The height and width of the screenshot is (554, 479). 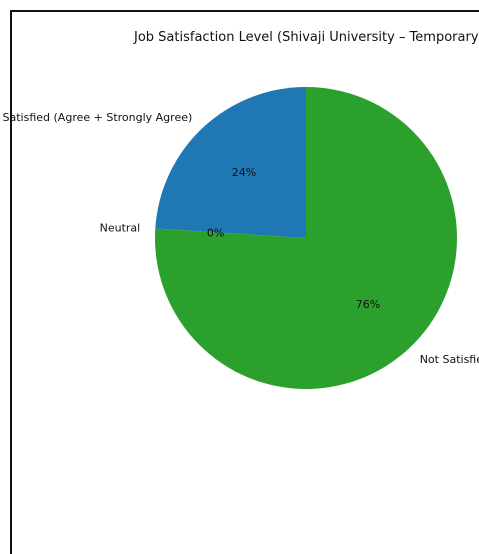 I want to click on pie-category-label-2: Not Satisfied (D, so click(x=449, y=359).